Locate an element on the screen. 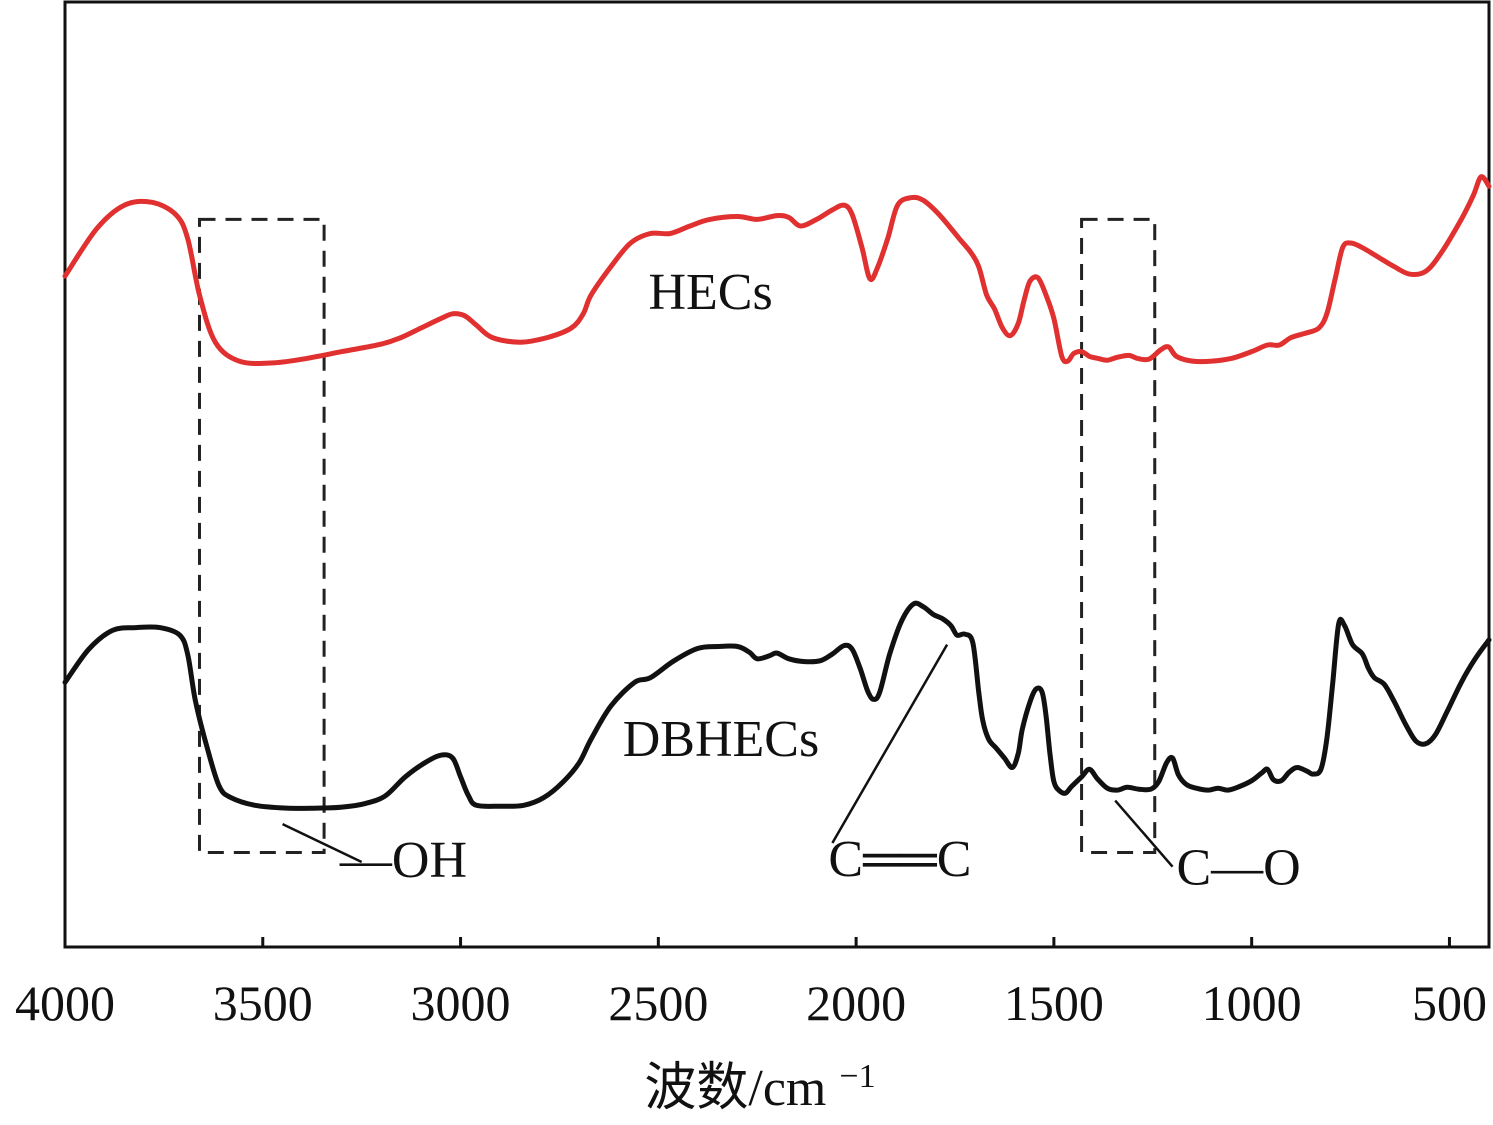  x-axis-title-main: 波数/cm is located at coordinates (735, 1088).